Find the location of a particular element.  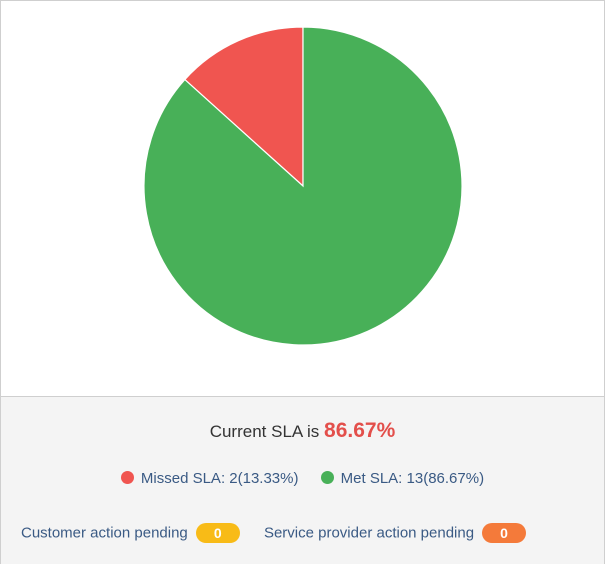

pie-slice-missed-sla is located at coordinates (243, 107).